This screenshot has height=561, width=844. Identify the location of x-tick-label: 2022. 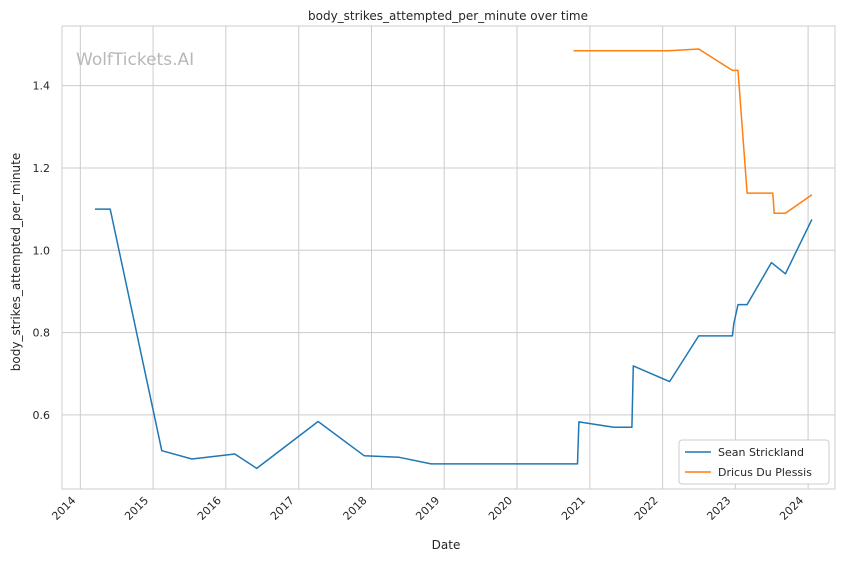
(646, 508).